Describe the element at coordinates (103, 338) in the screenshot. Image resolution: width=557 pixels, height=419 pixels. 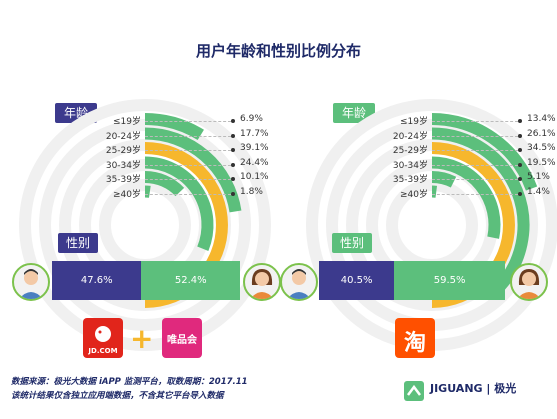
I see `jd-logo: JD.COM` at that location.